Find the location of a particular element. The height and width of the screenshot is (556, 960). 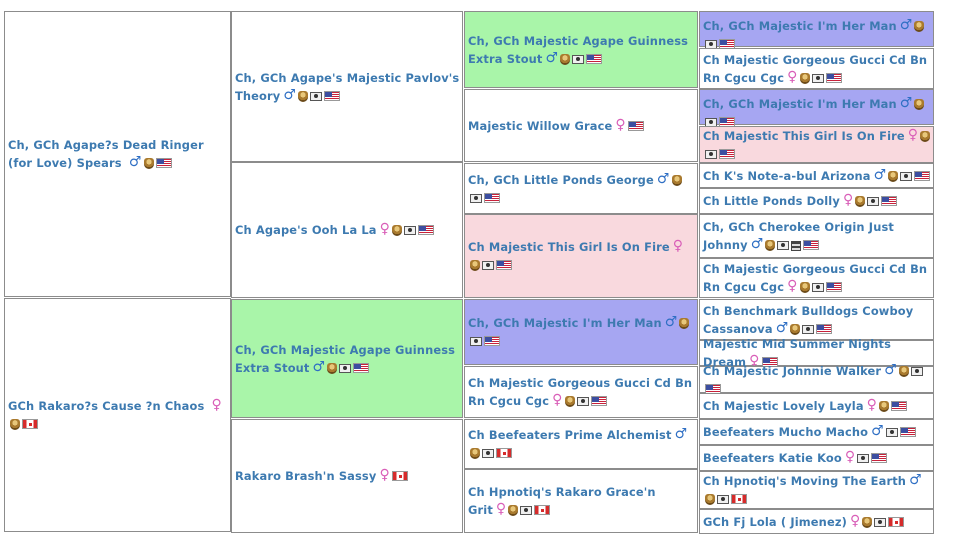

gen3-cell-4: Ch Majestic This Girl Is On Fire ♀ is located at coordinates (581, 256).